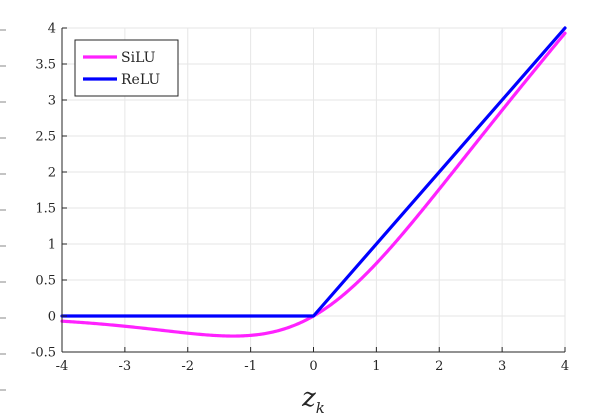 This screenshot has height=420, width=600. I want to click on x-tick-label: -1, so click(250, 366).